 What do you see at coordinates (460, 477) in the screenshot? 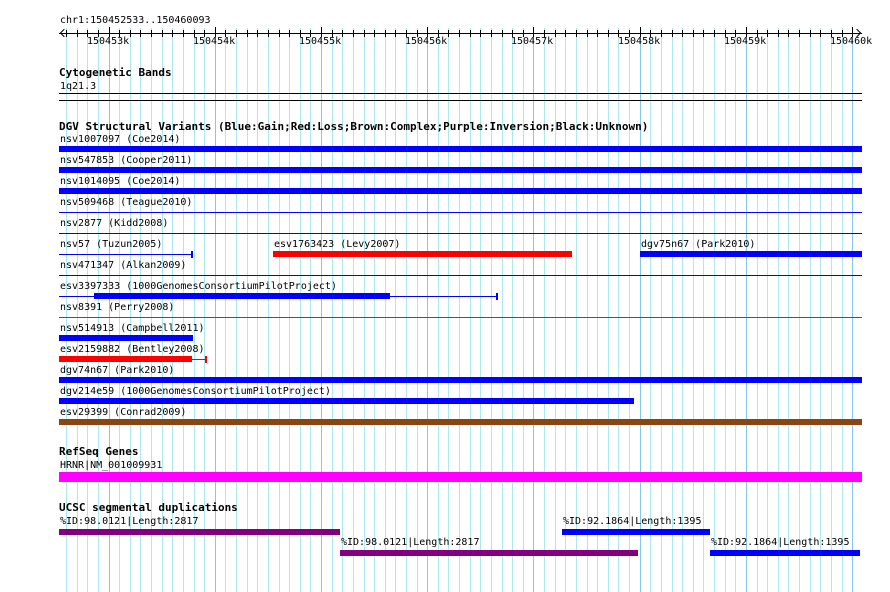
I see `gene-bar` at bounding box center [460, 477].